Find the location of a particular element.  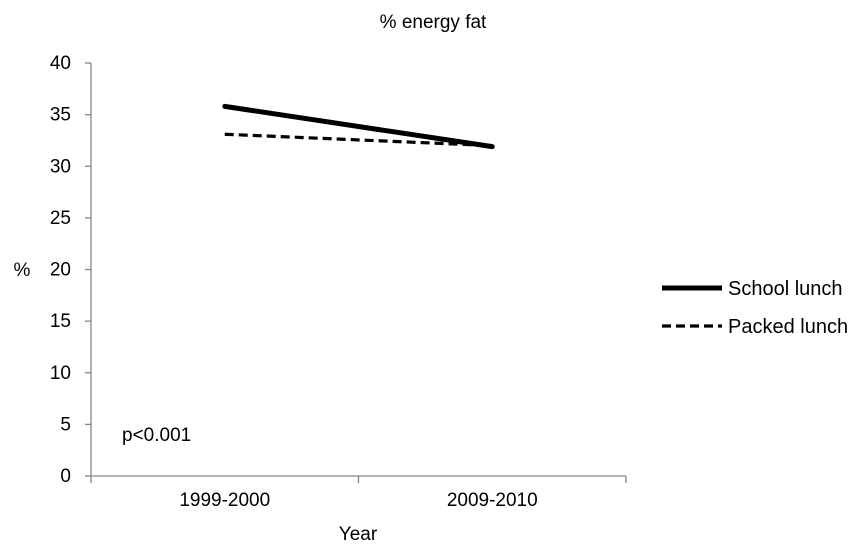

x-axis: 1999-2000 2009-2010 is located at coordinates (358, 493).